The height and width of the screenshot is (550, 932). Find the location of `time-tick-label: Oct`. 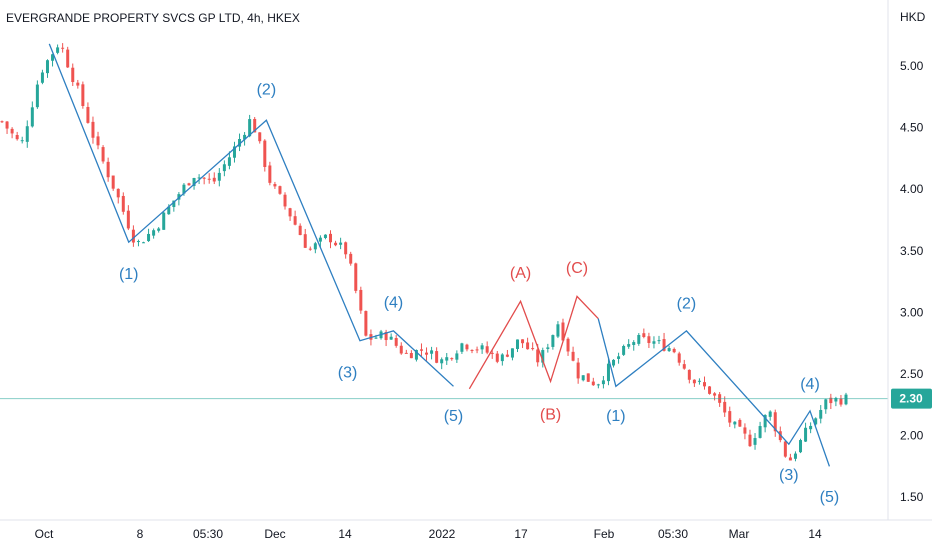

time-tick-label: Oct is located at coordinates (44, 534).